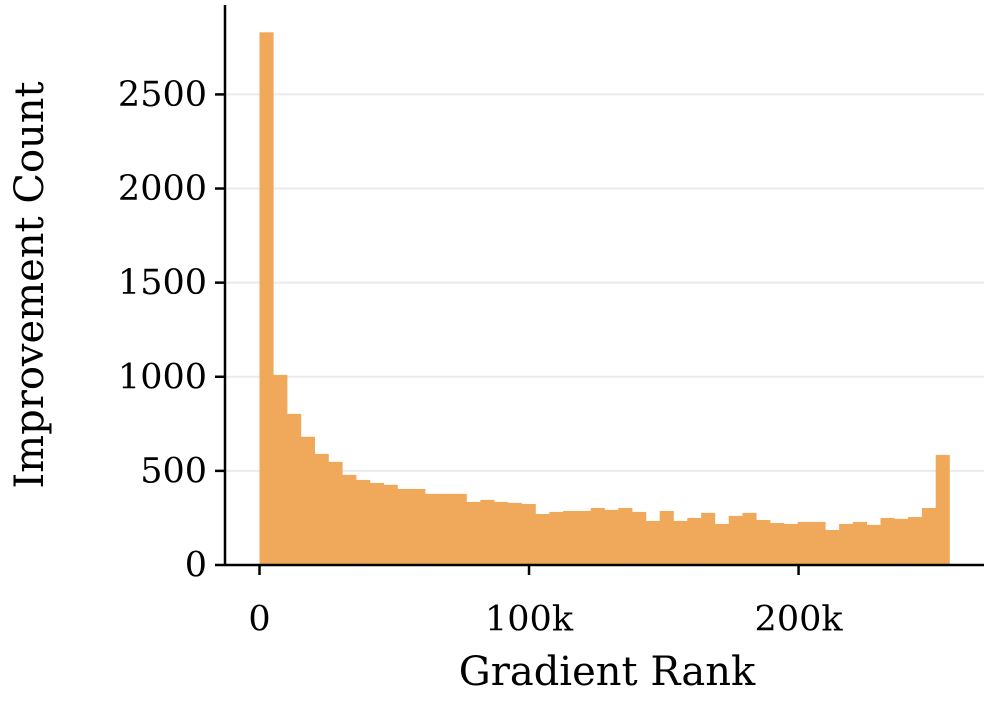 This screenshot has height=717, width=995. I want to click on x-tick-label: 200k, so click(799, 620).